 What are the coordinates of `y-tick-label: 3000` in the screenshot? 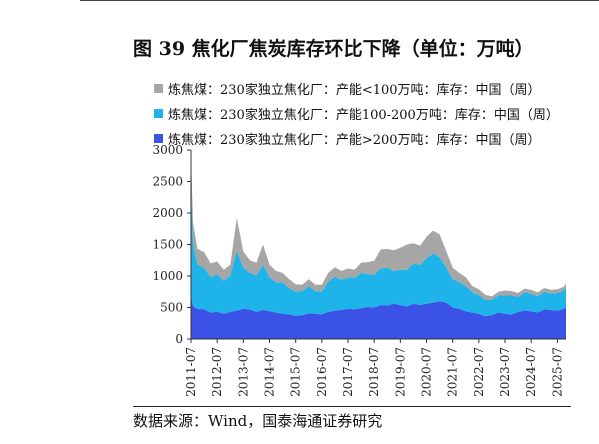 It's located at (167, 150).